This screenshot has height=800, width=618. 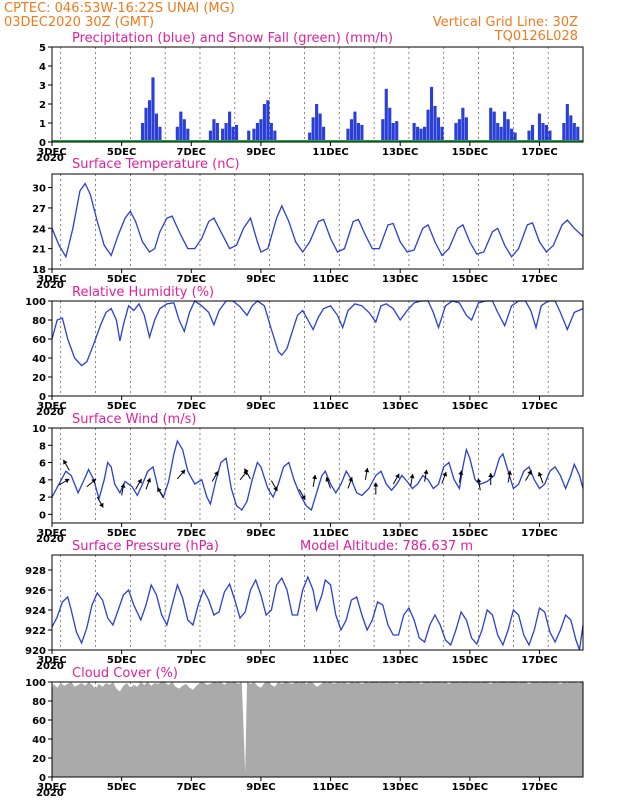 What do you see at coordinates (42, 464) in the screenshot?
I see `y-tick-label: 6` at bounding box center [42, 464].